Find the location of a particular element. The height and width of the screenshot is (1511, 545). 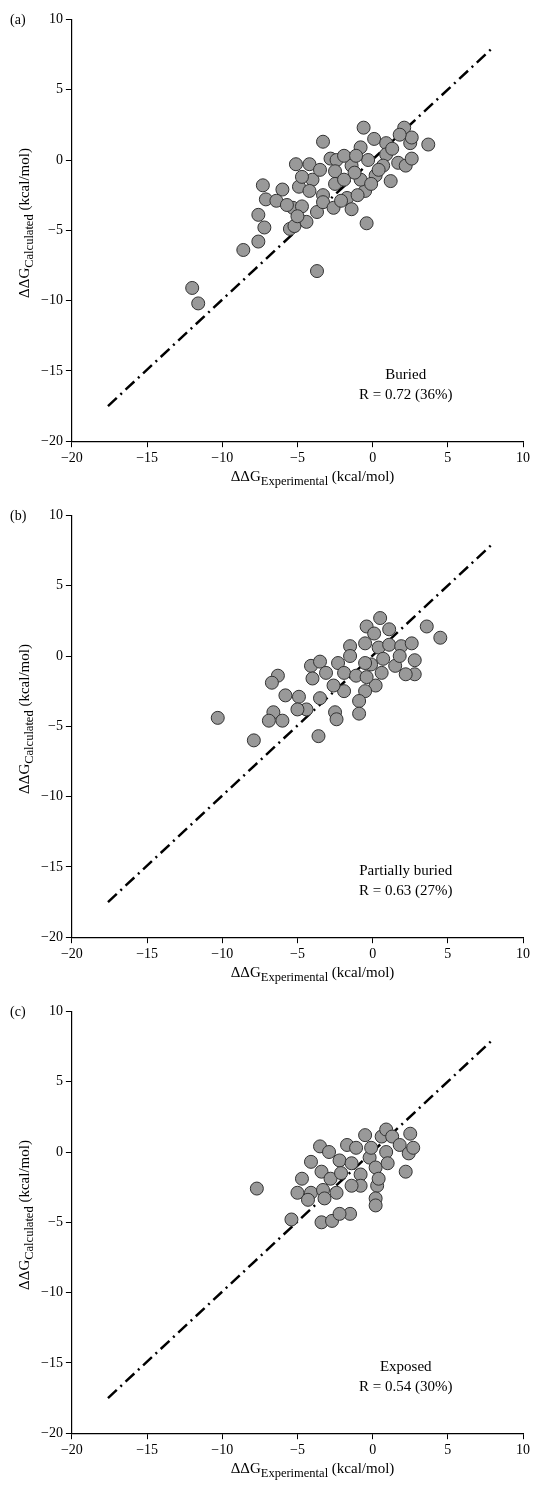

annotation: R = 0.63 (27%) is located at coordinates (405, 891).